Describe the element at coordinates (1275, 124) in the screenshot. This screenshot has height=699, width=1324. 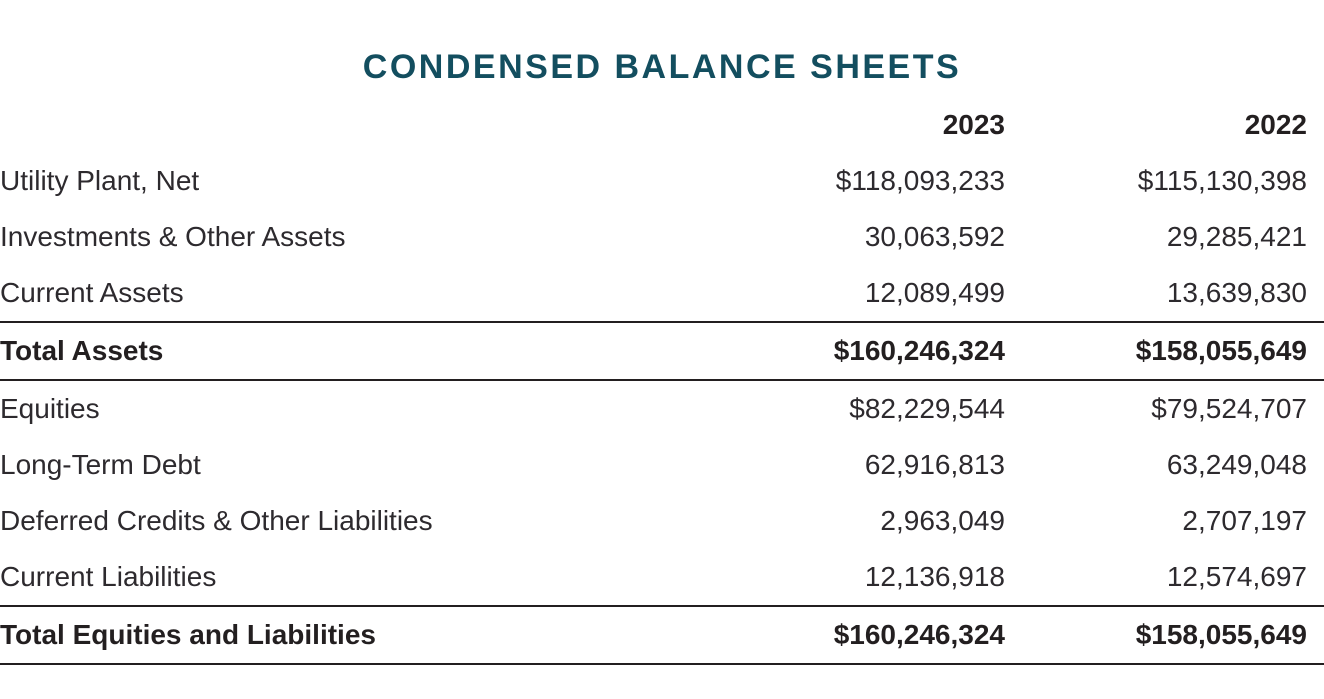
I see `column-header-2022: 2022` at that location.